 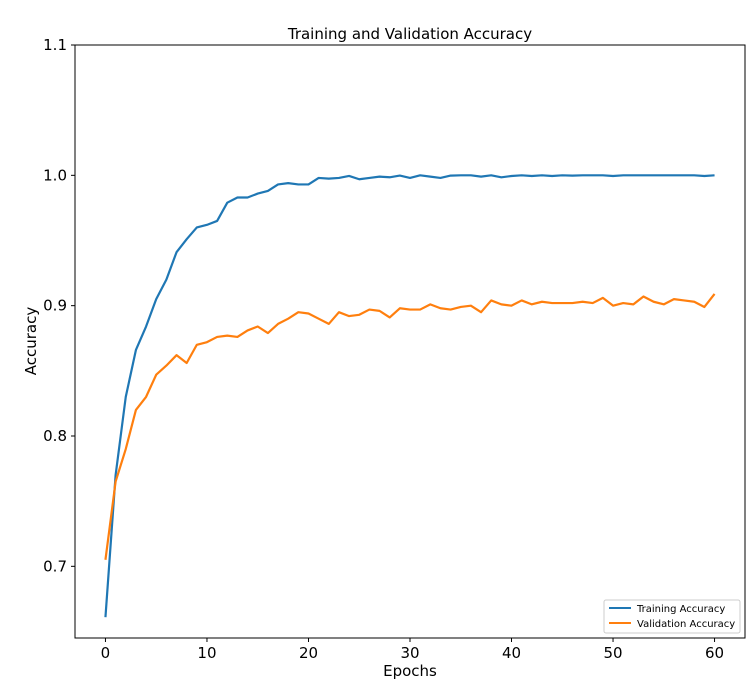 What do you see at coordinates (686, 624) in the screenshot?
I see `legend-label-validation: Validation Accuracy` at bounding box center [686, 624].